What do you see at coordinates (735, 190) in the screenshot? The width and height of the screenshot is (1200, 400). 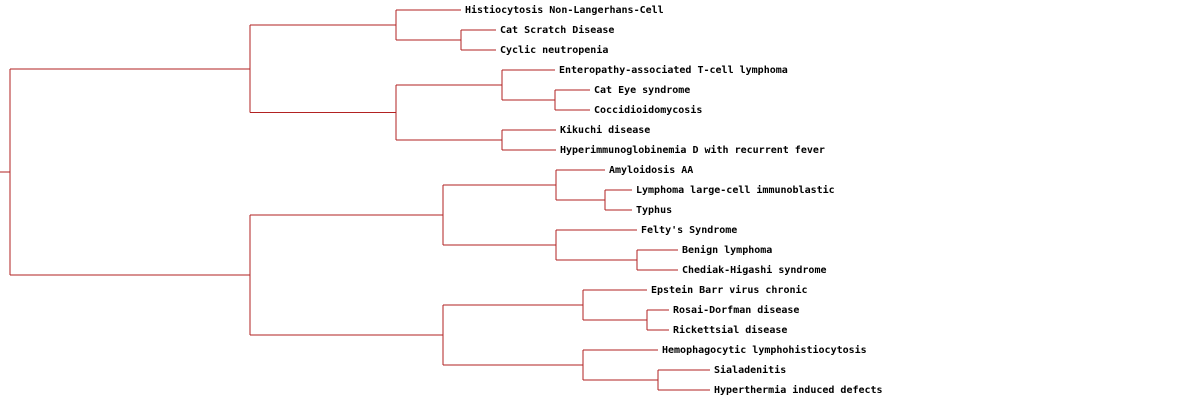 I see `leaf-label: Lymphoma large-cell immunoblastic` at bounding box center [735, 190].